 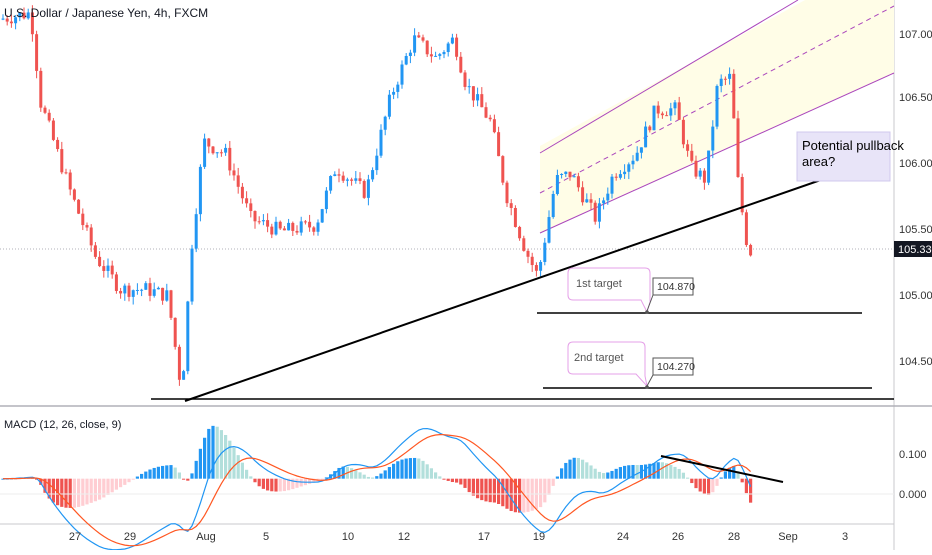 I want to click on target2-callout, so click(x=607, y=364).